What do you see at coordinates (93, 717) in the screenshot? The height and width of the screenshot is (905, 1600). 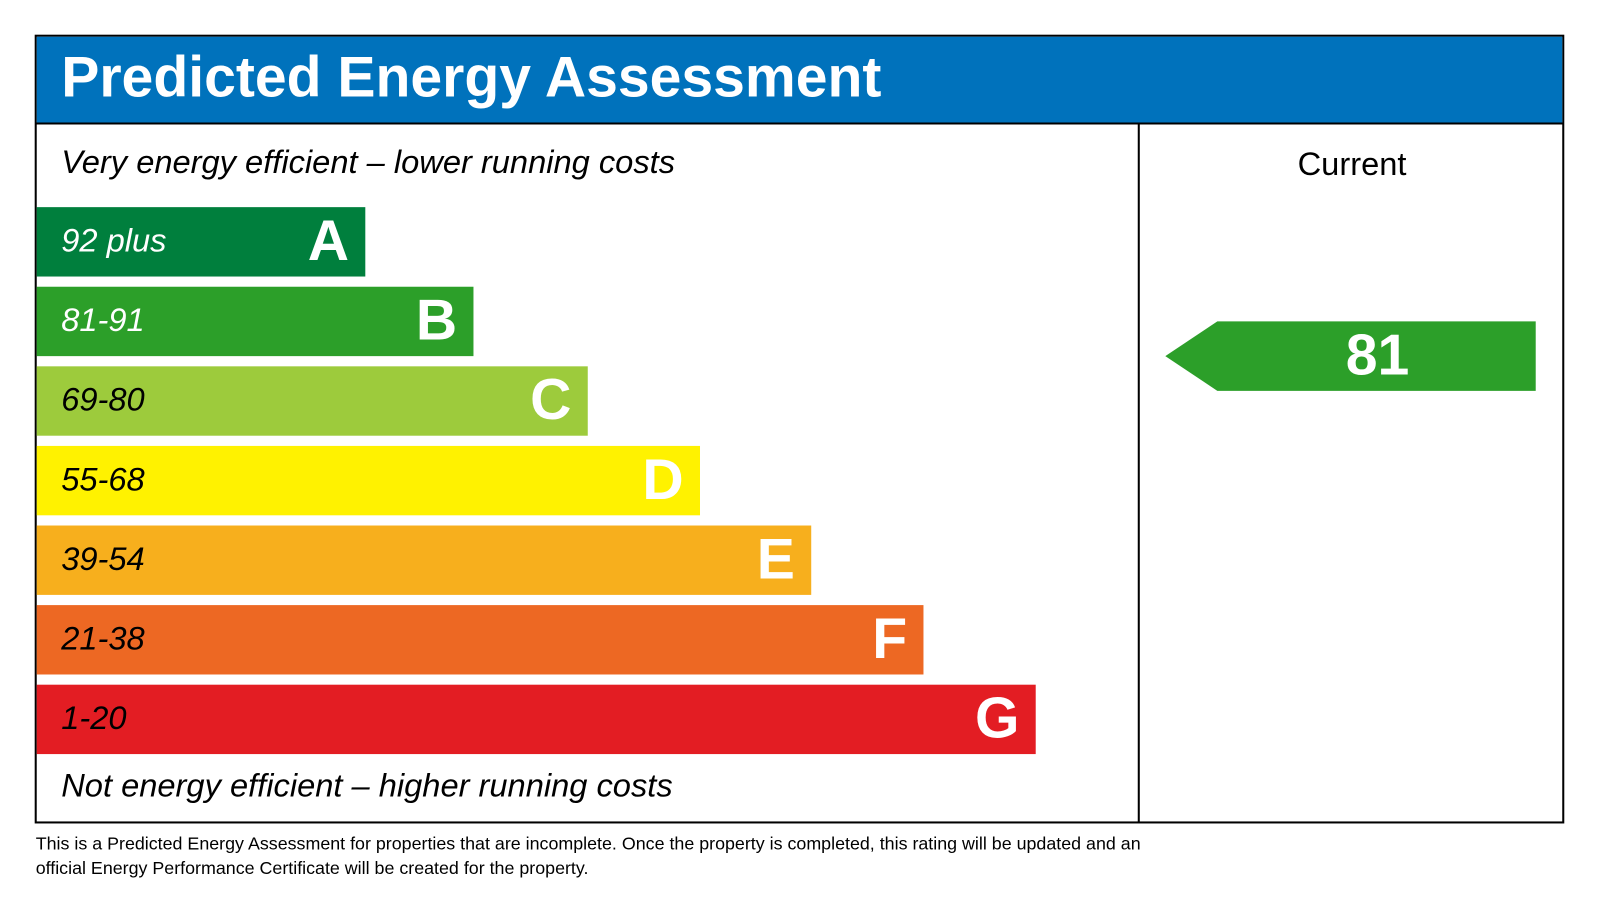 I see `band-range: 1-20` at bounding box center [93, 717].